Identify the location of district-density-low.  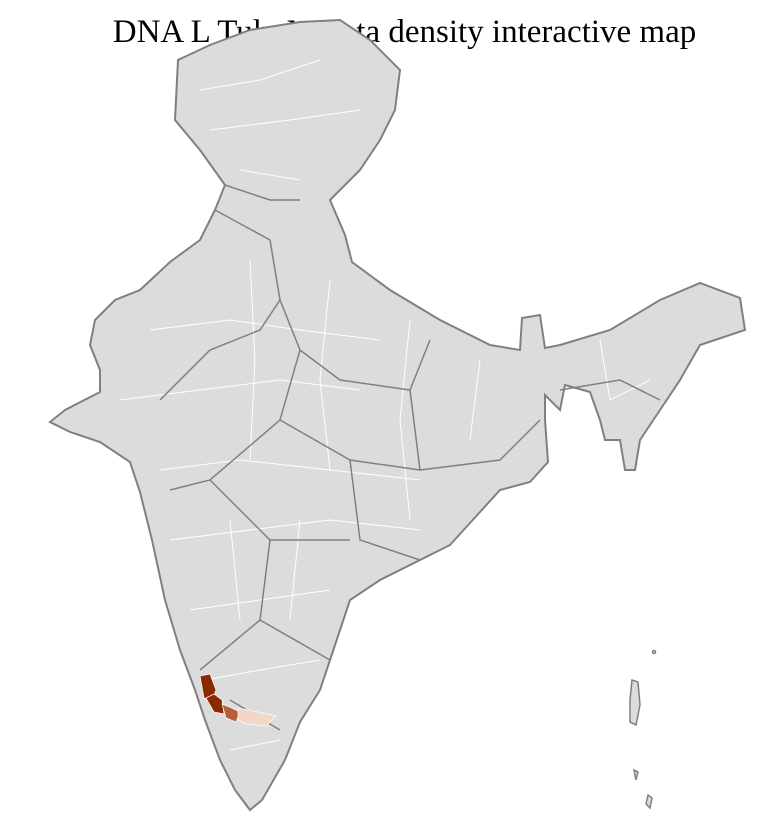
(257, 717).